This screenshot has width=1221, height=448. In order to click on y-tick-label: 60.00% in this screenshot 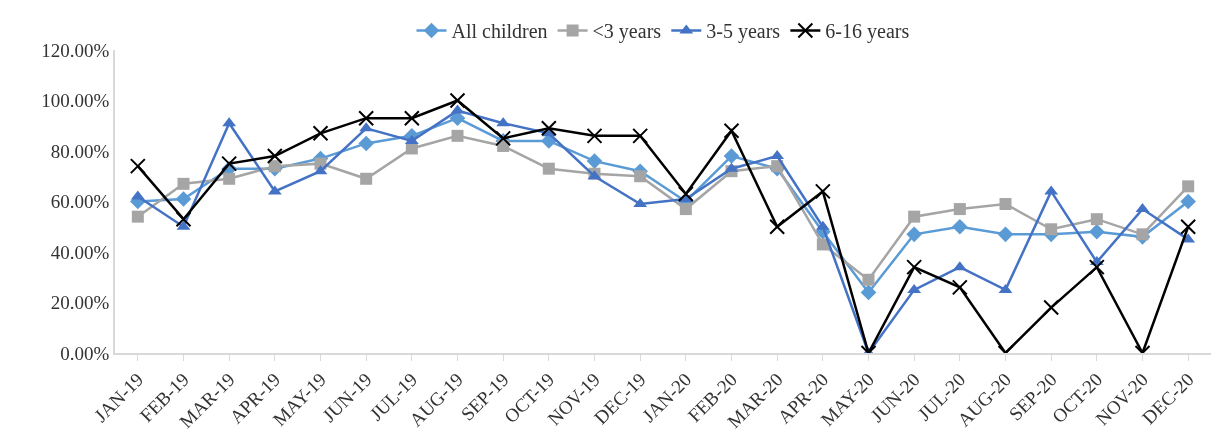, I will do `click(80, 202)`.